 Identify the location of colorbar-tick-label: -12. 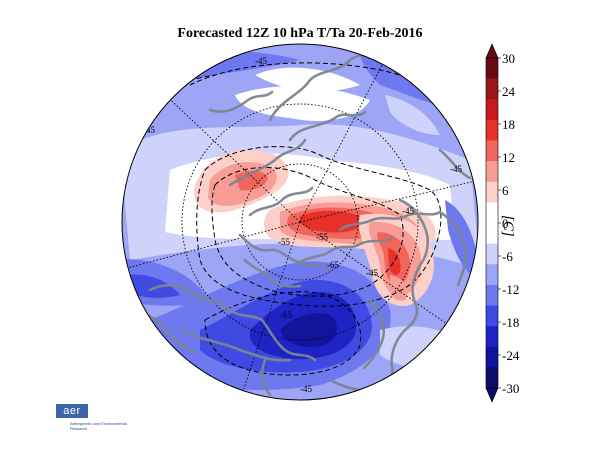
(511, 289).